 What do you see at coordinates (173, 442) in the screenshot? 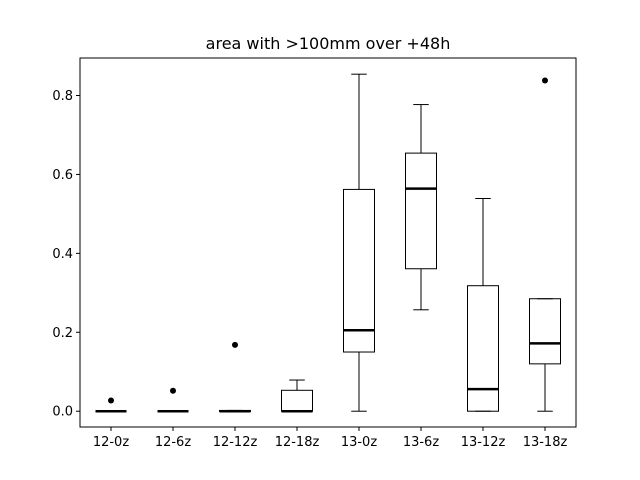
I see `x-tick-label: 12-6z` at bounding box center [173, 442].